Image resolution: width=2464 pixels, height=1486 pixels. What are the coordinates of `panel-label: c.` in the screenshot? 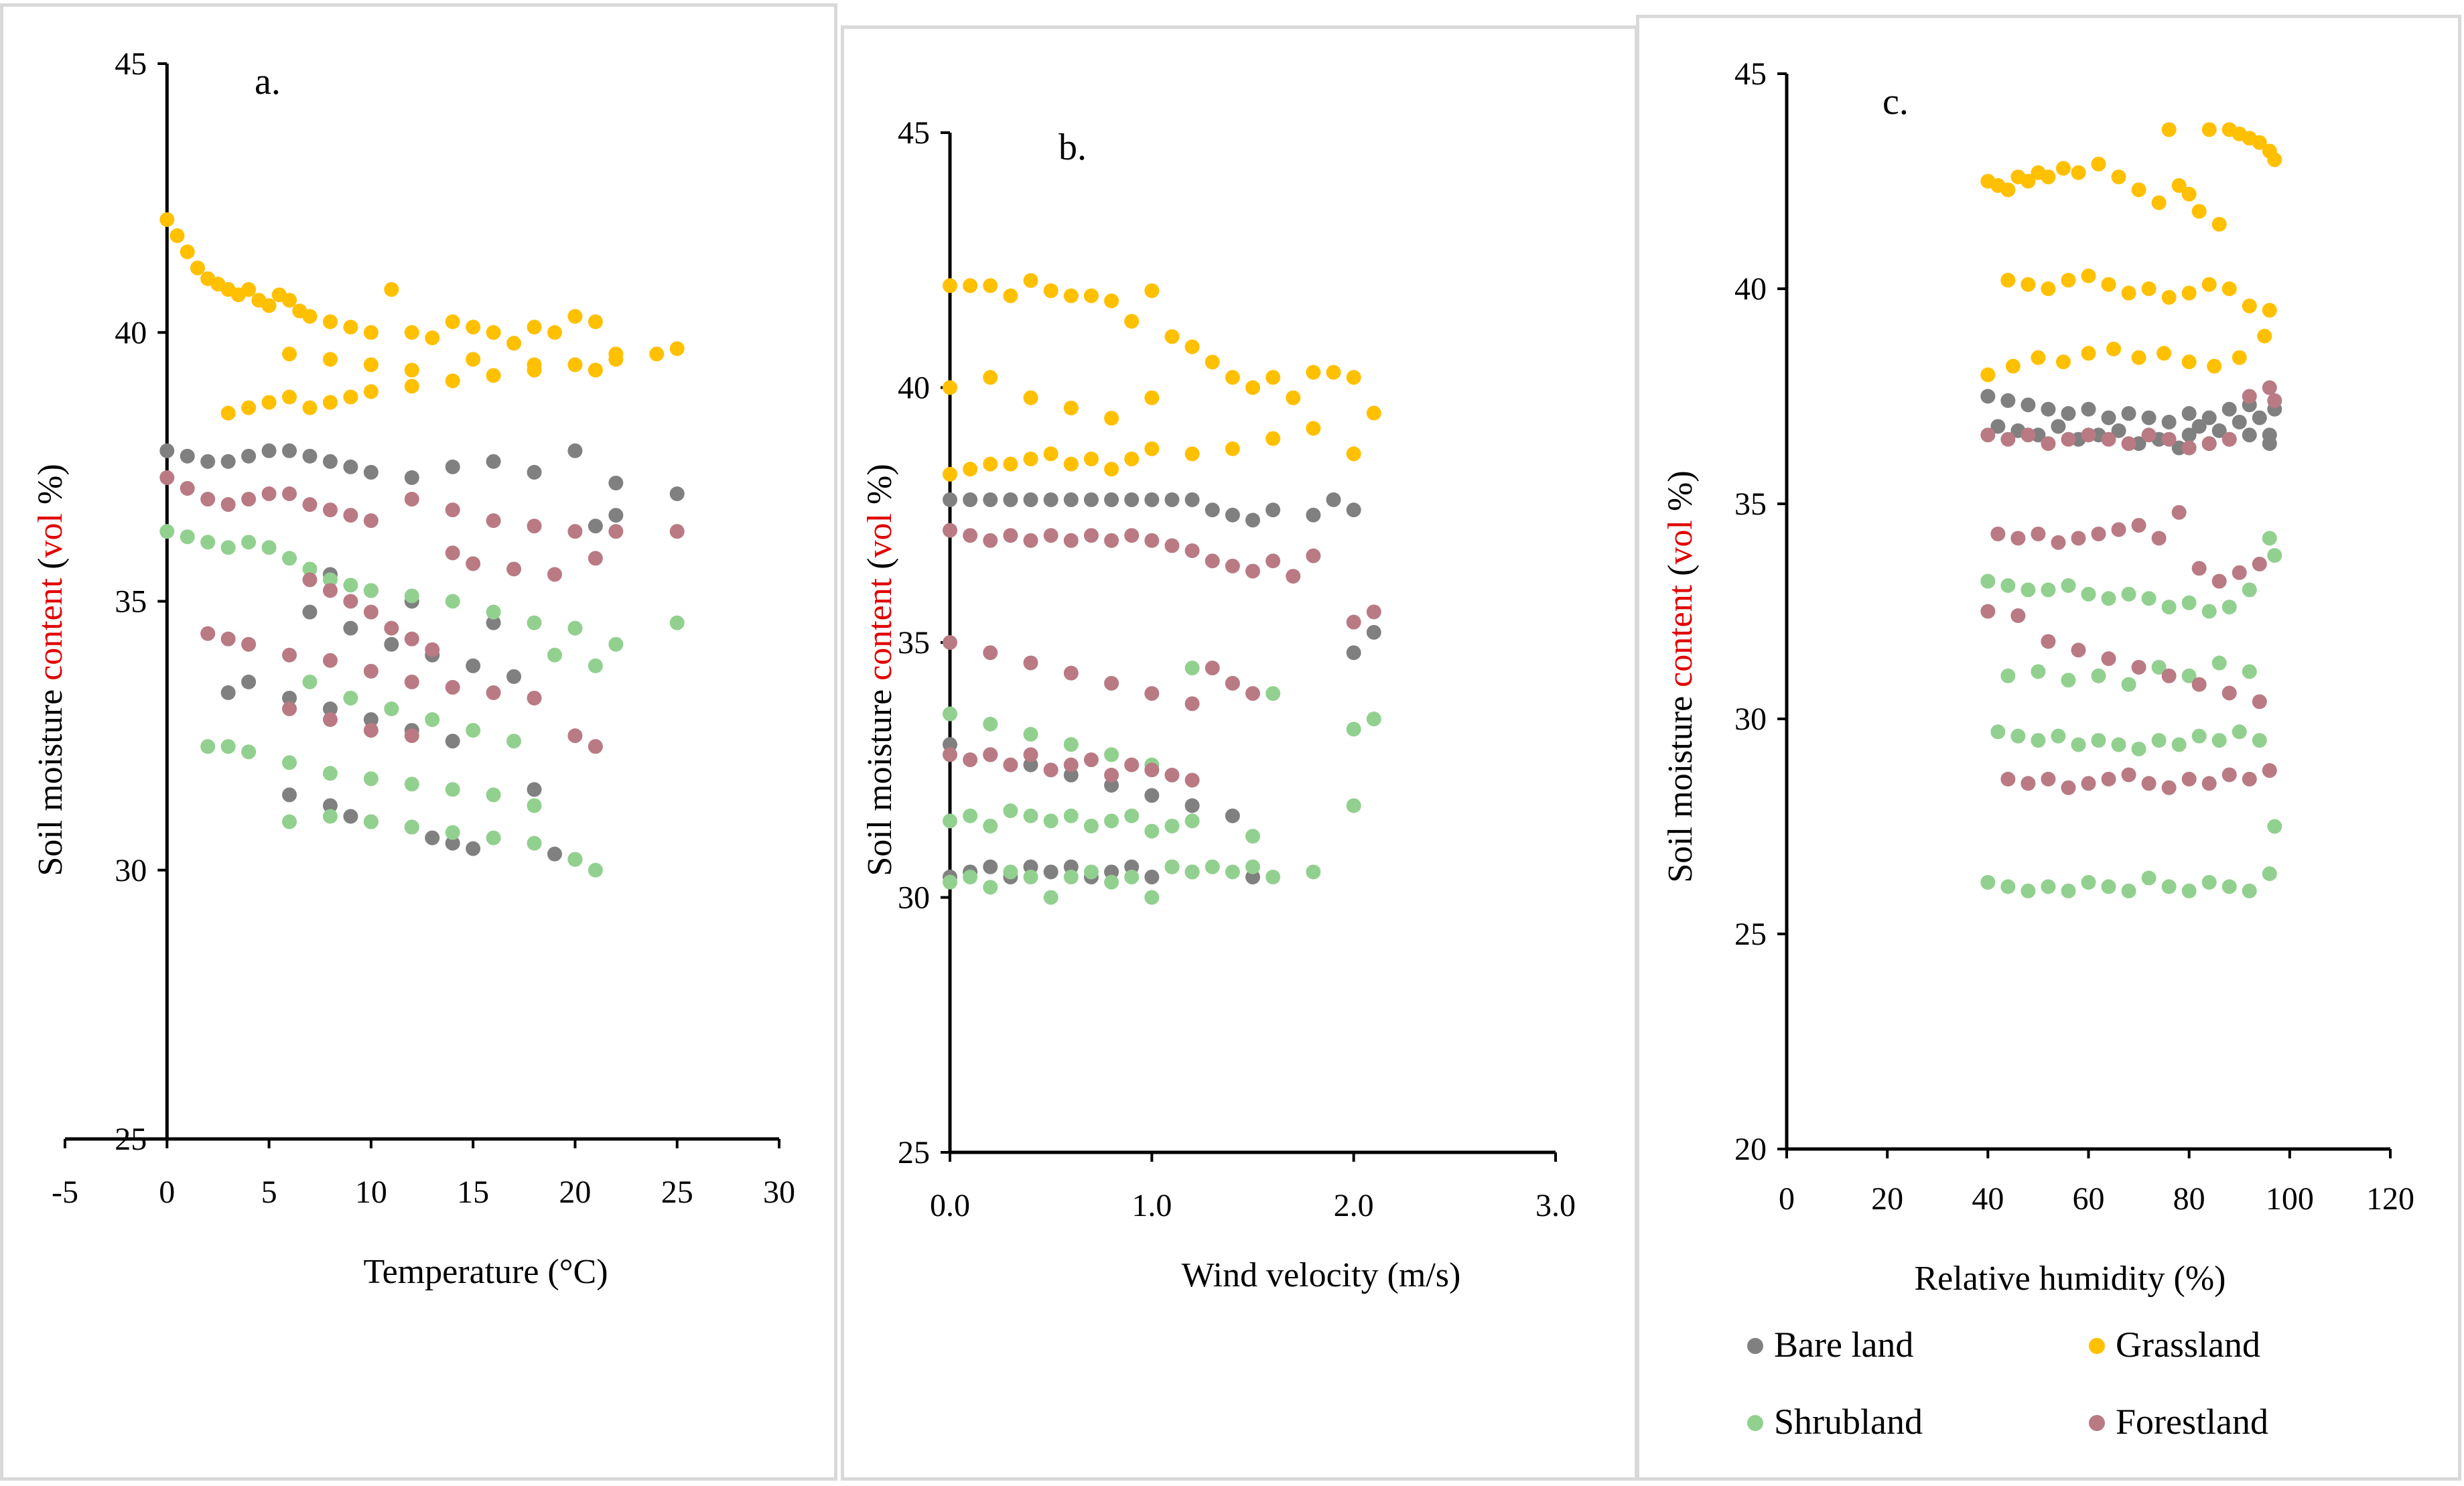 It's located at (1896, 102).